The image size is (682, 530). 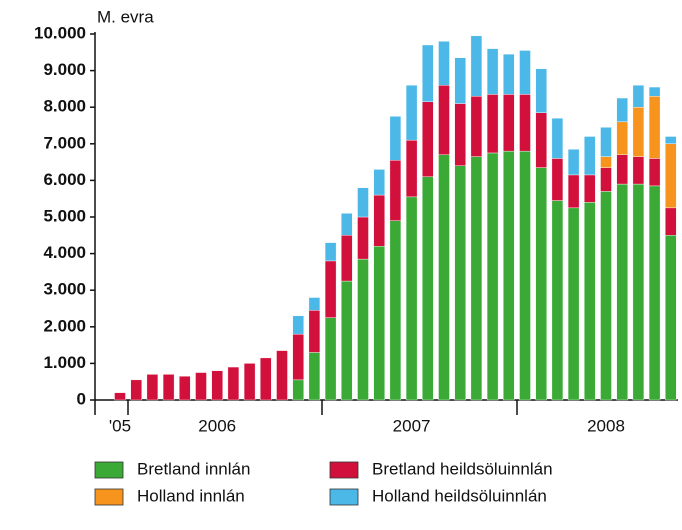 What do you see at coordinates (120, 425) in the screenshot?
I see `x-tick-label: '05` at bounding box center [120, 425].